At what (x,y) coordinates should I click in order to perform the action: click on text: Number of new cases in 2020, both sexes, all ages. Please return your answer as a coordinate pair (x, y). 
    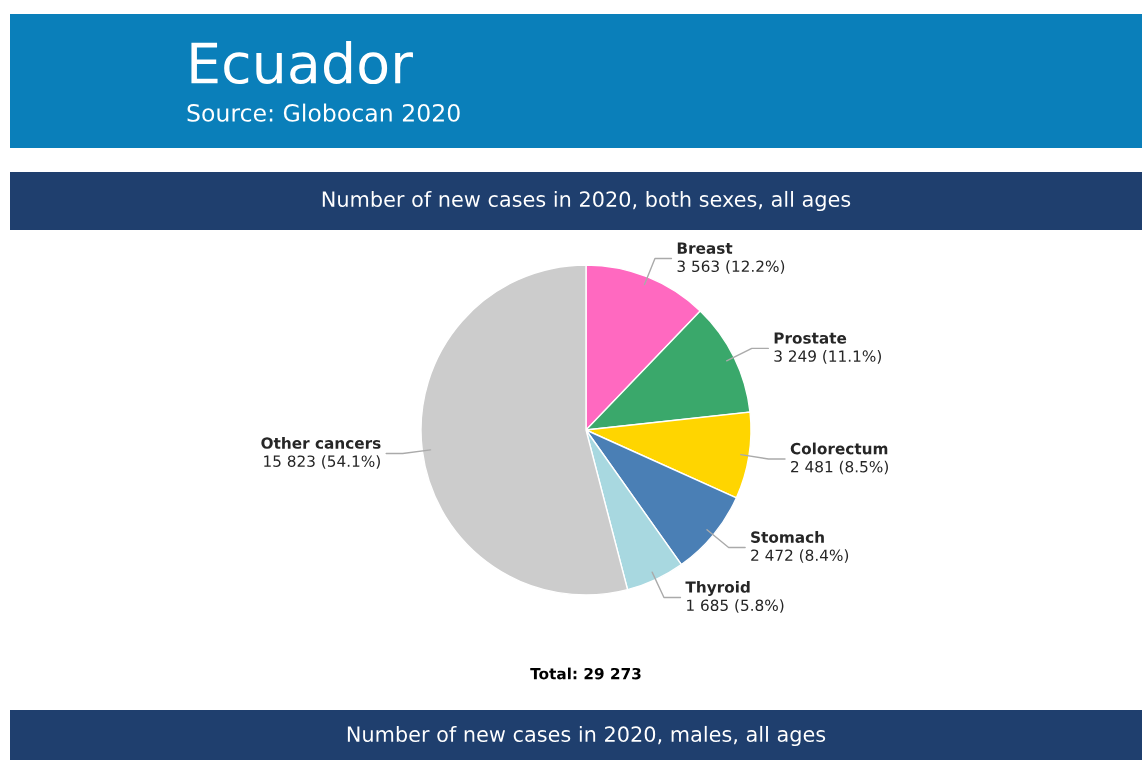
    Looking at the image, I should click on (586, 201).